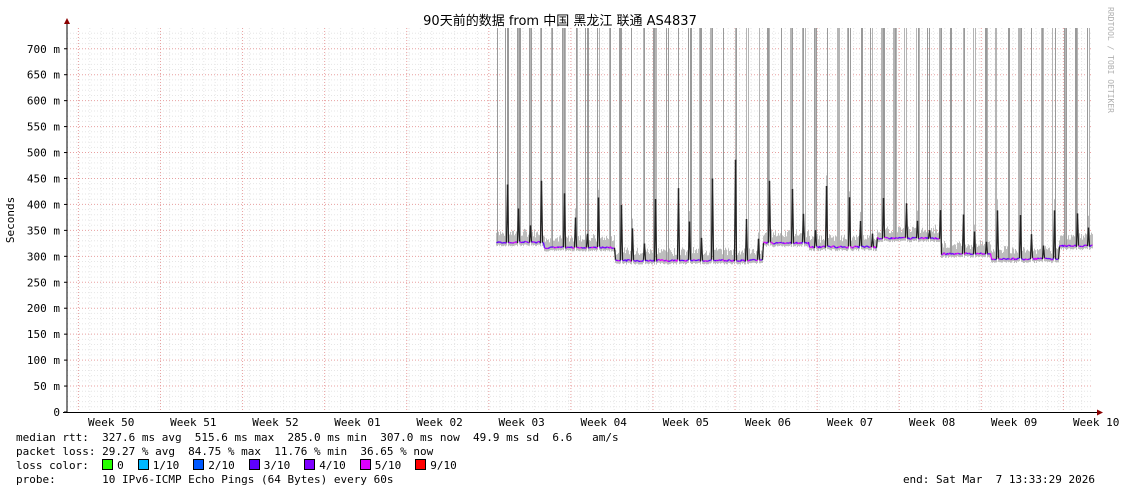 The width and height of the screenshot is (1121, 494). Describe the element at coordinates (563, 466) in the screenshot. I see `loss-color-line: loss color: 0 1/10 2/10 3/10 4/10 5/10 9/10` at that location.